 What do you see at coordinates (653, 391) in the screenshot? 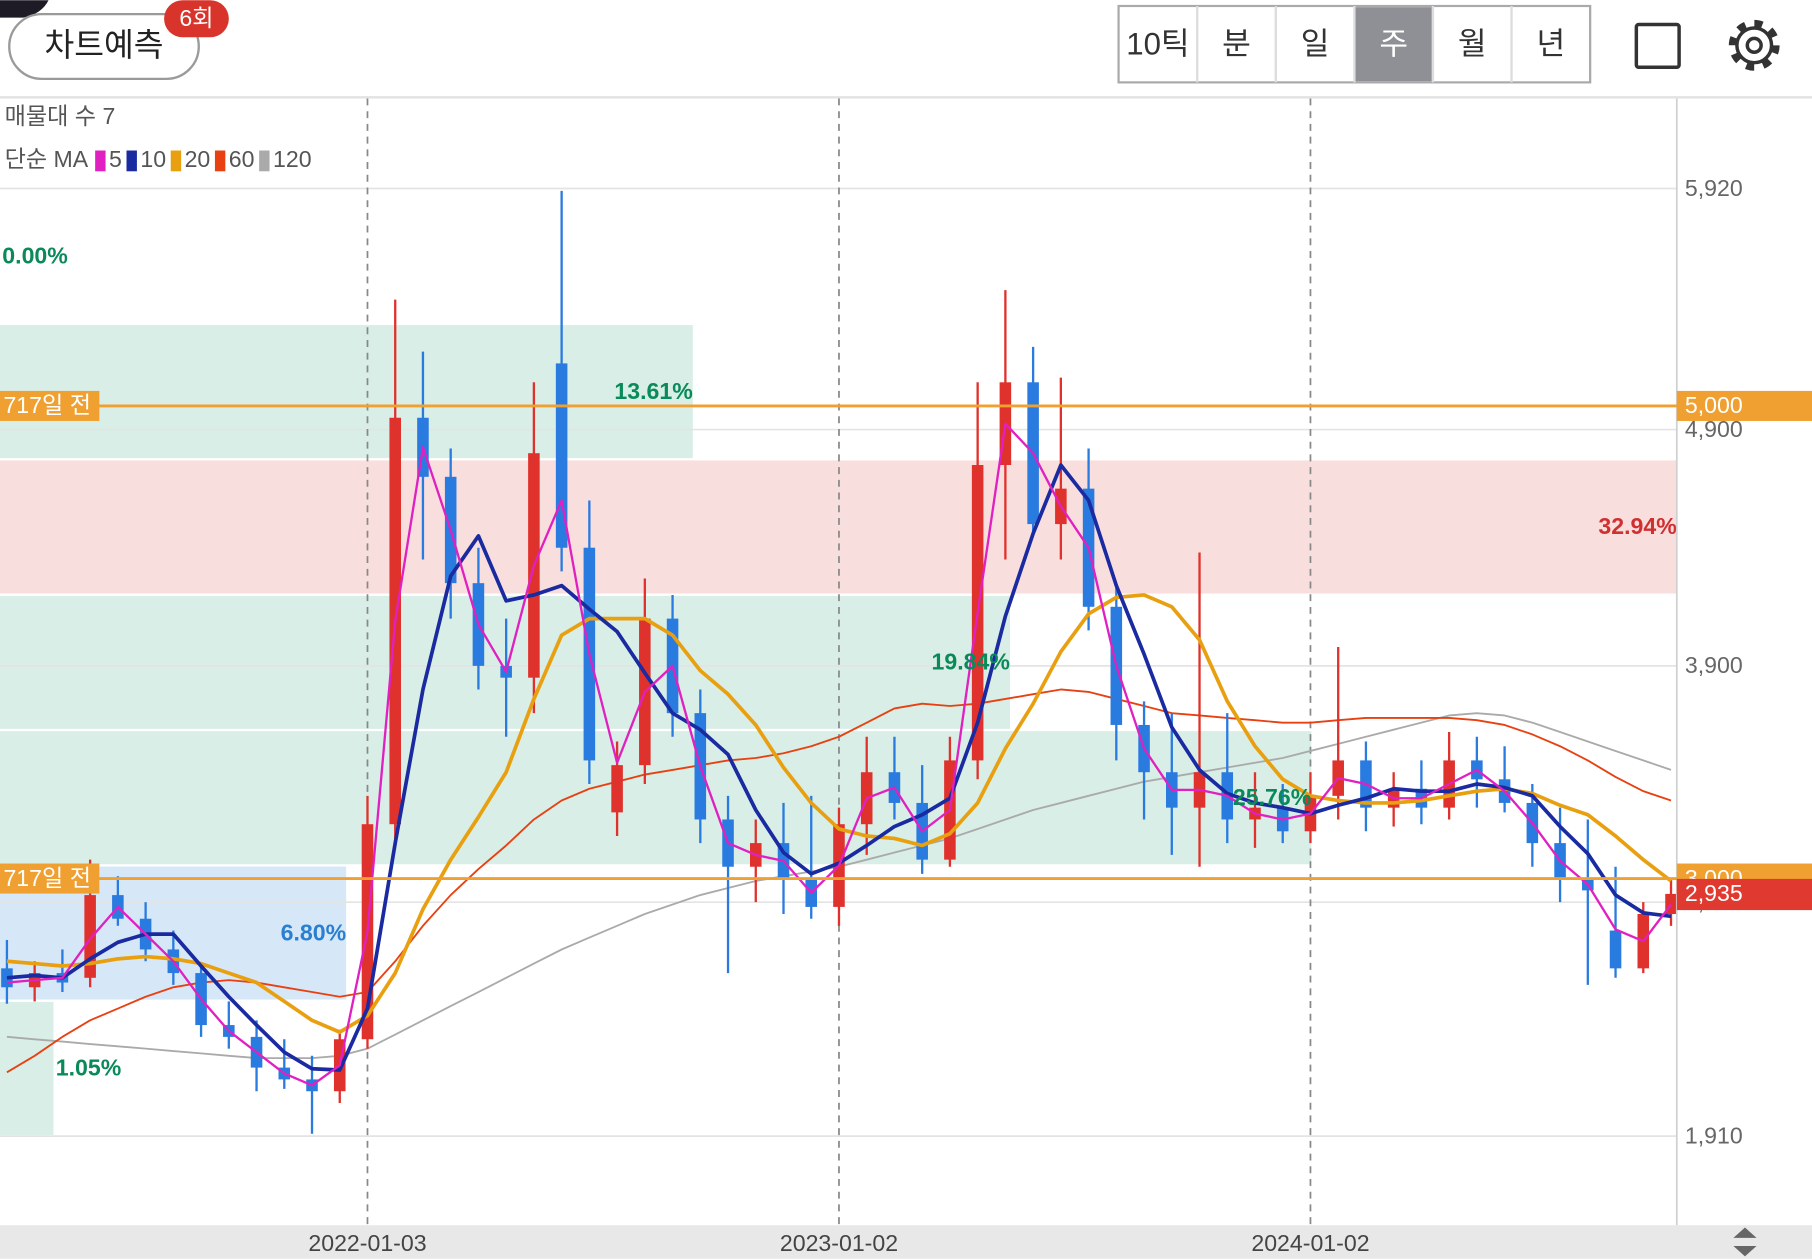
I see `volume-band-label: 13.61%` at bounding box center [653, 391].